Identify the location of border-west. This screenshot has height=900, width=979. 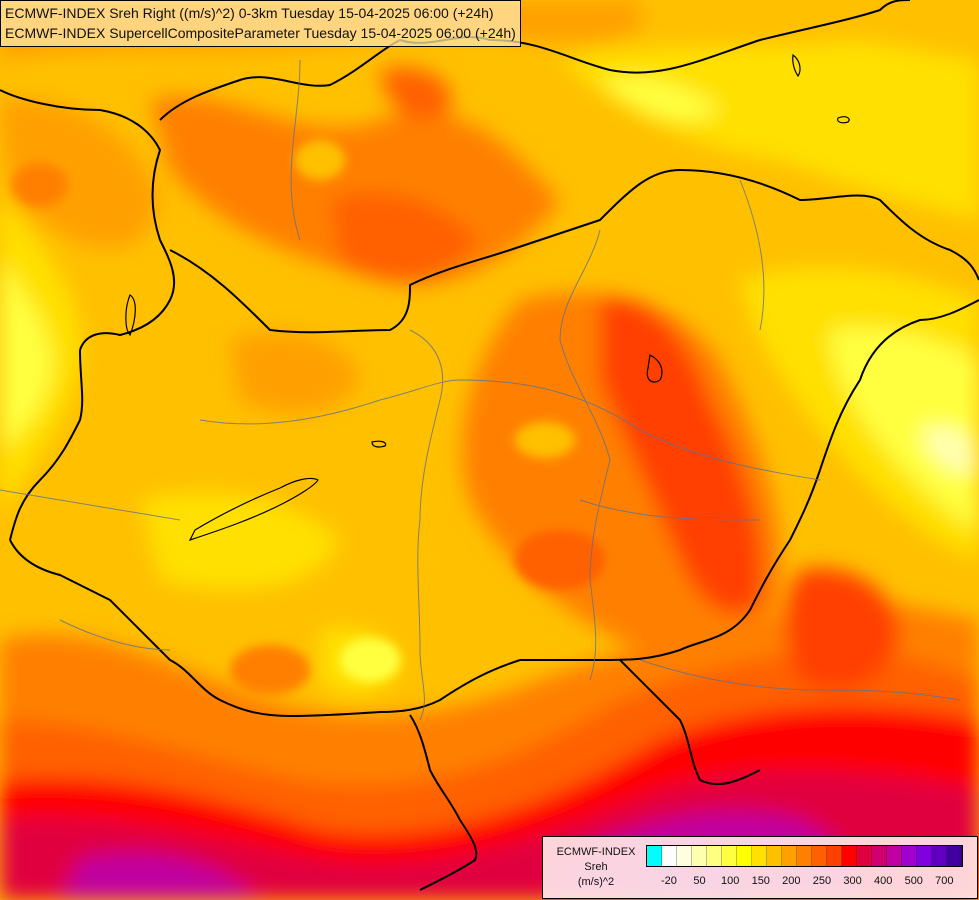
(46, 445).